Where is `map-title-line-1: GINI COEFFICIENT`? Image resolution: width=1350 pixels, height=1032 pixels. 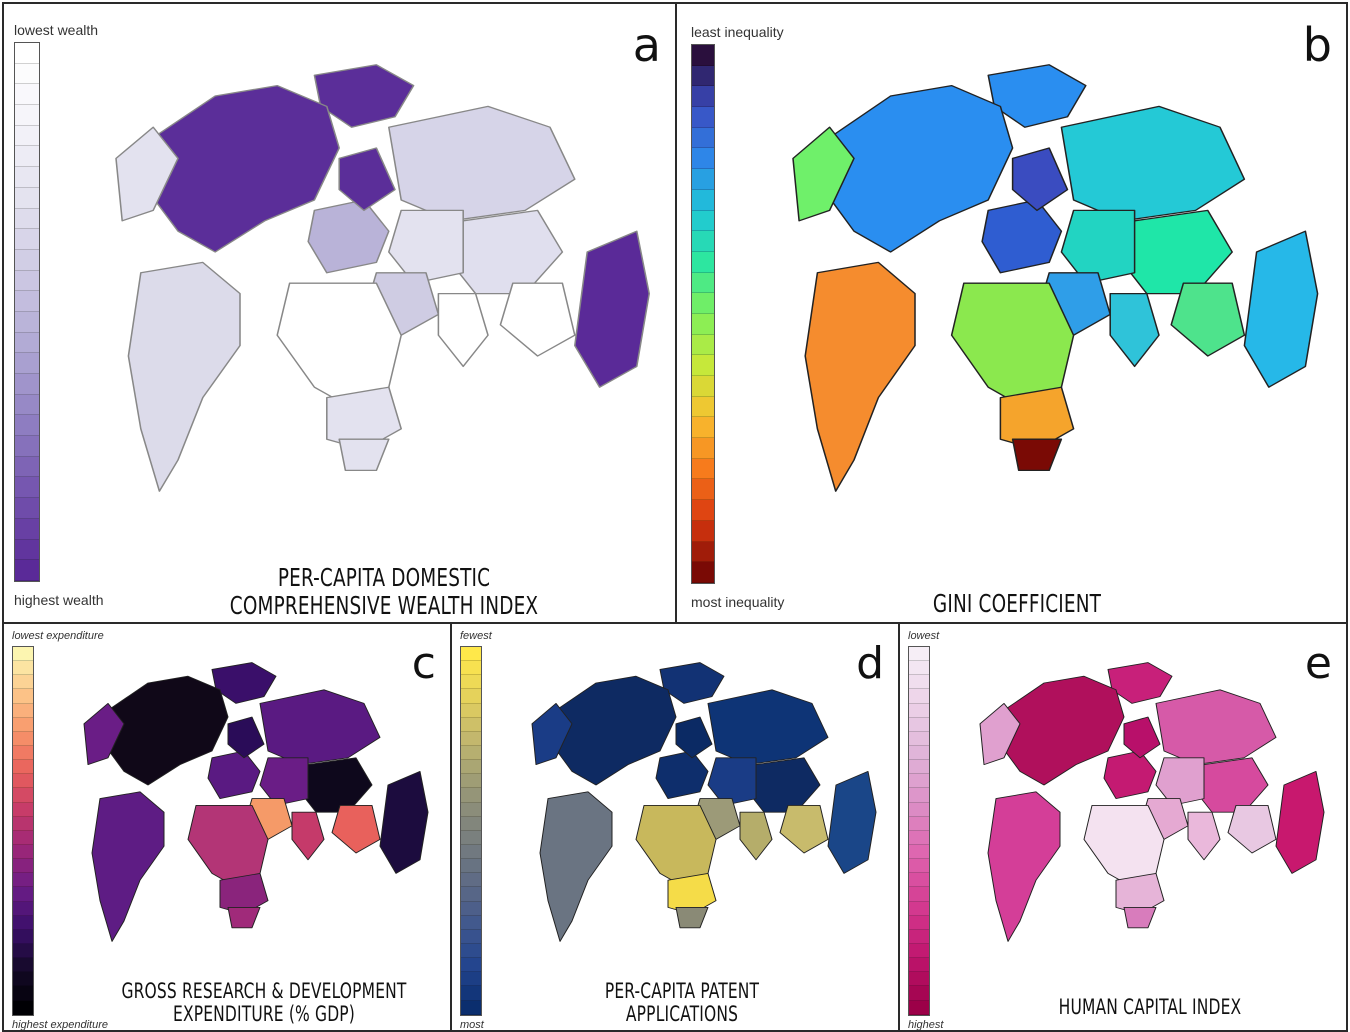 map-title-line-1: GINI COEFFICIENT is located at coordinates (1017, 603).